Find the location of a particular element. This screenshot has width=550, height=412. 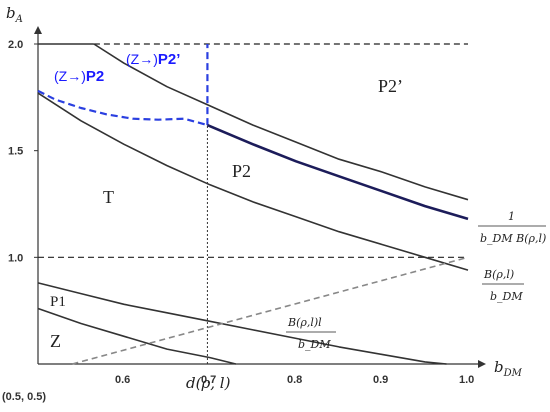

region-t: T is located at coordinates (108, 197).